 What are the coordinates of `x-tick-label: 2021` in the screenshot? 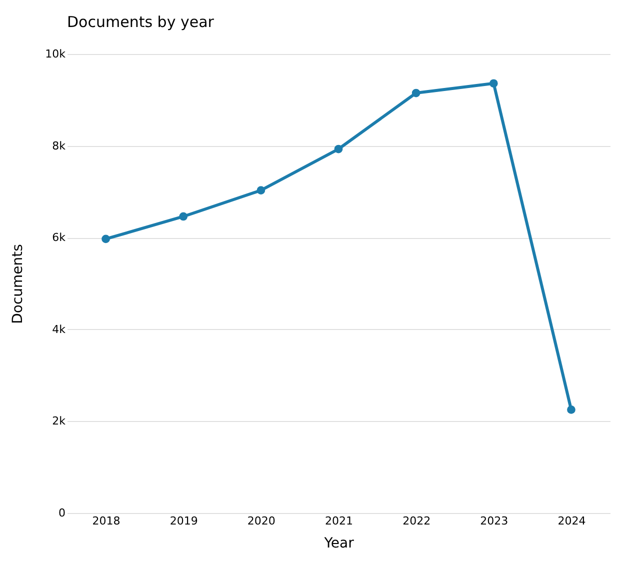 It's located at (339, 521).